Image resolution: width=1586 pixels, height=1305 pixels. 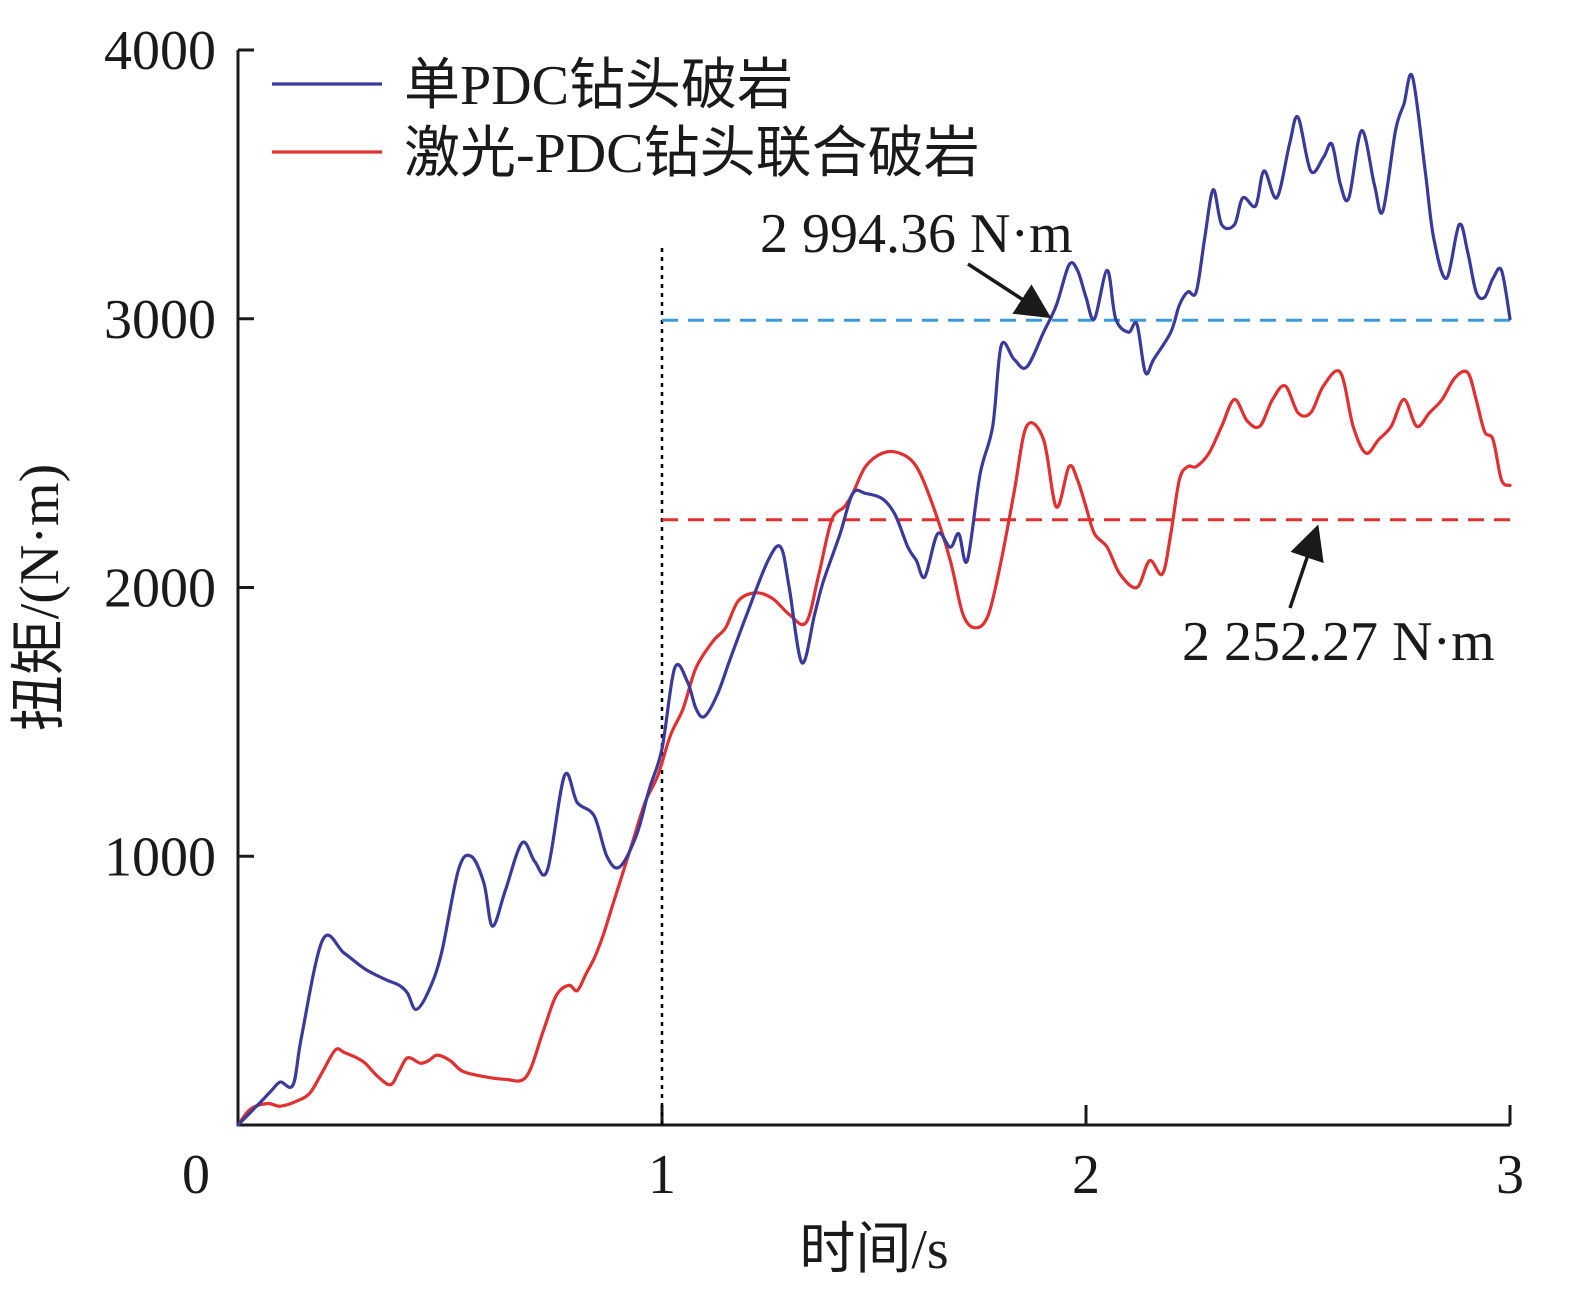 What do you see at coordinates (598, 86) in the screenshot?
I see `legend-label-1: 单PDC钻头破岩` at bounding box center [598, 86].